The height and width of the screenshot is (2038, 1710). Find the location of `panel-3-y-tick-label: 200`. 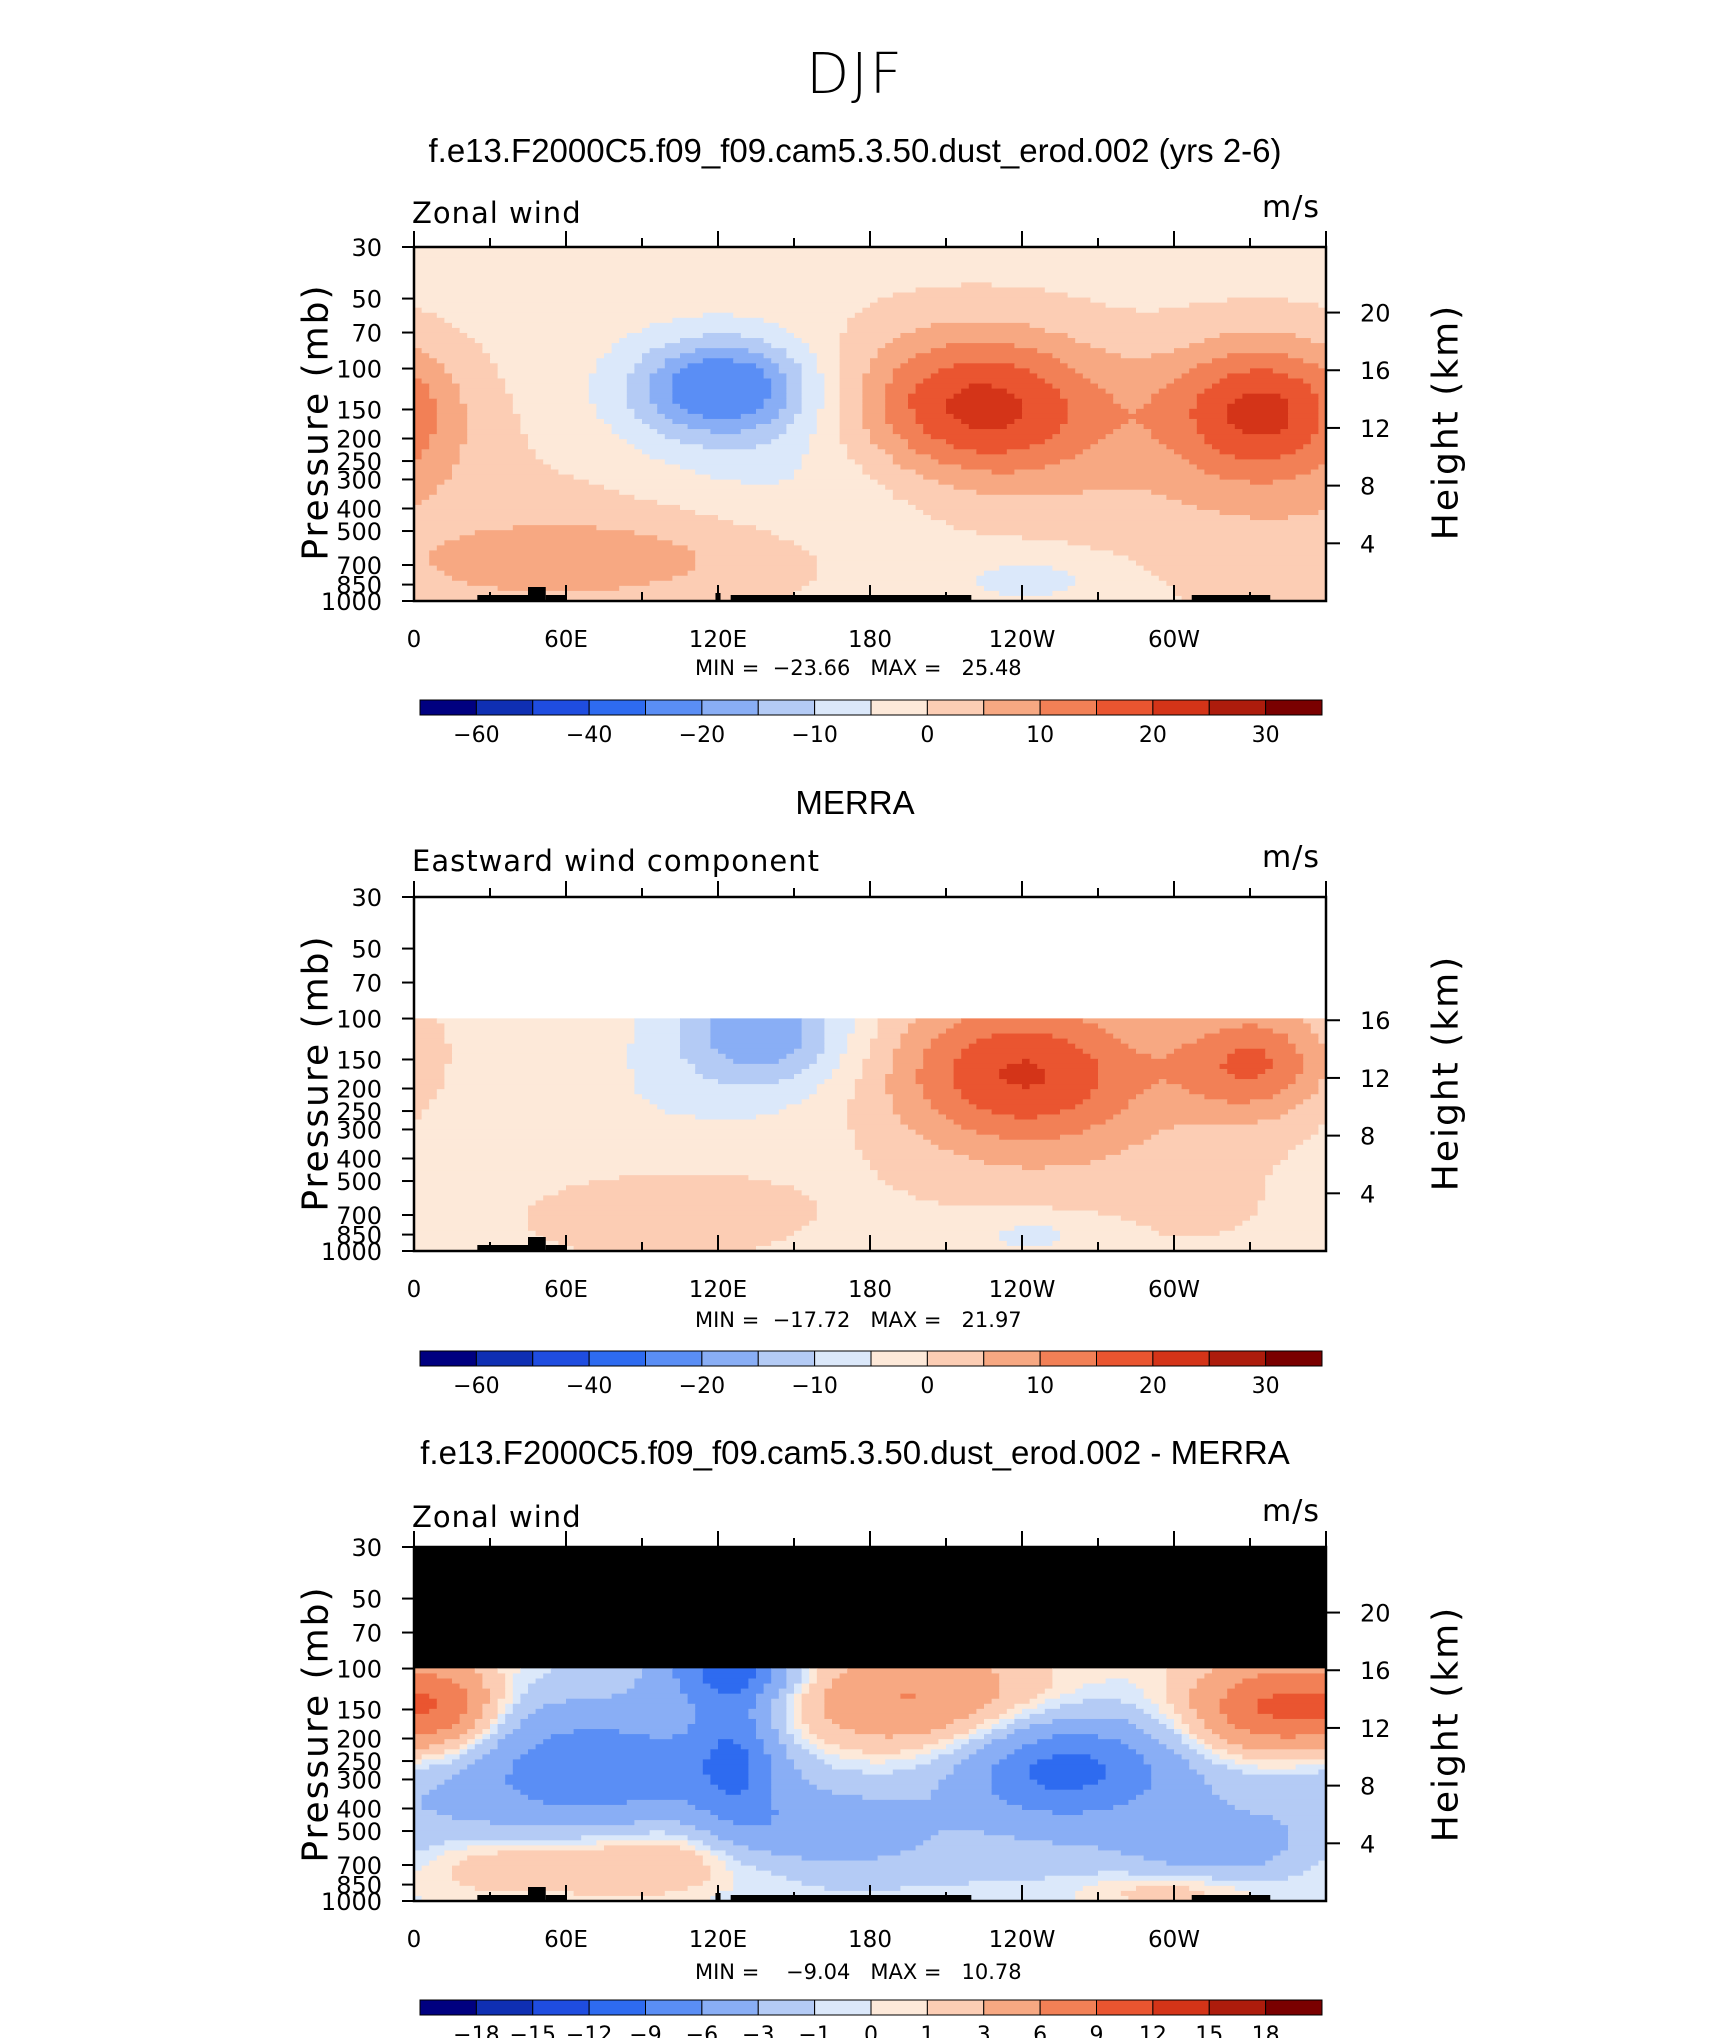

panel-3-y-tick-label: 200 is located at coordinates (359, 1740).